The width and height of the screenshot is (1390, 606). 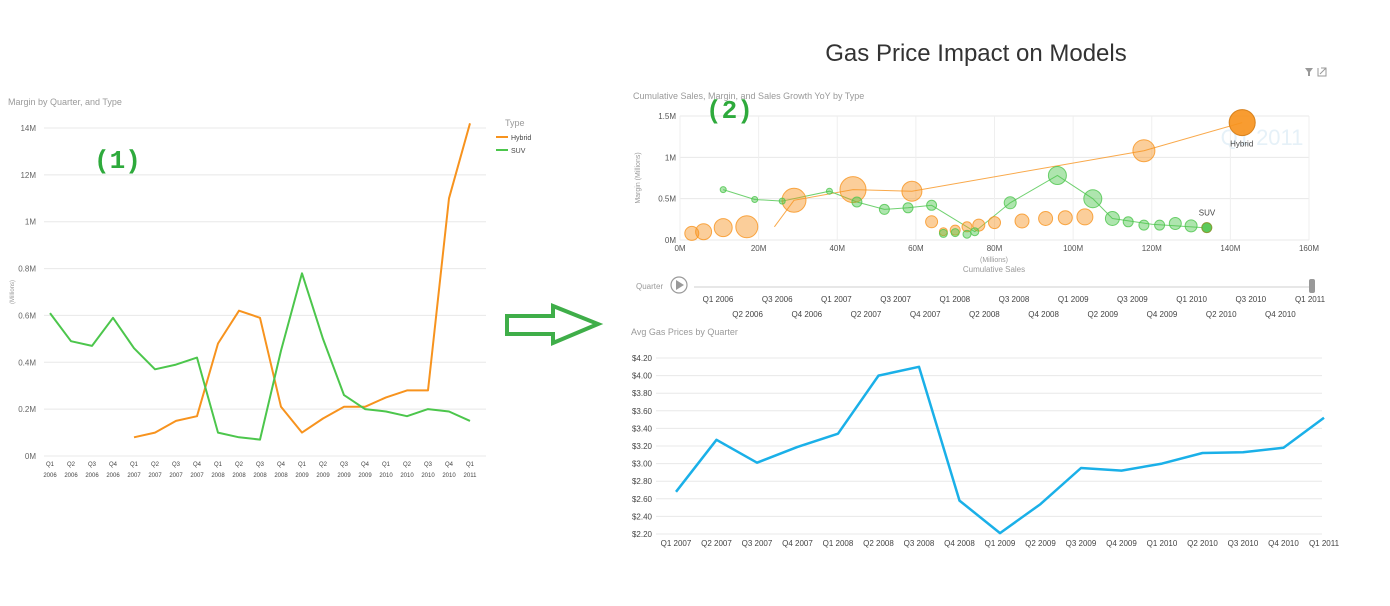 What do you see at coordinates (1283, 543) in the screenshot?
I see `x-tick-label: Q4 2010` at bounding box center [1283, 543].